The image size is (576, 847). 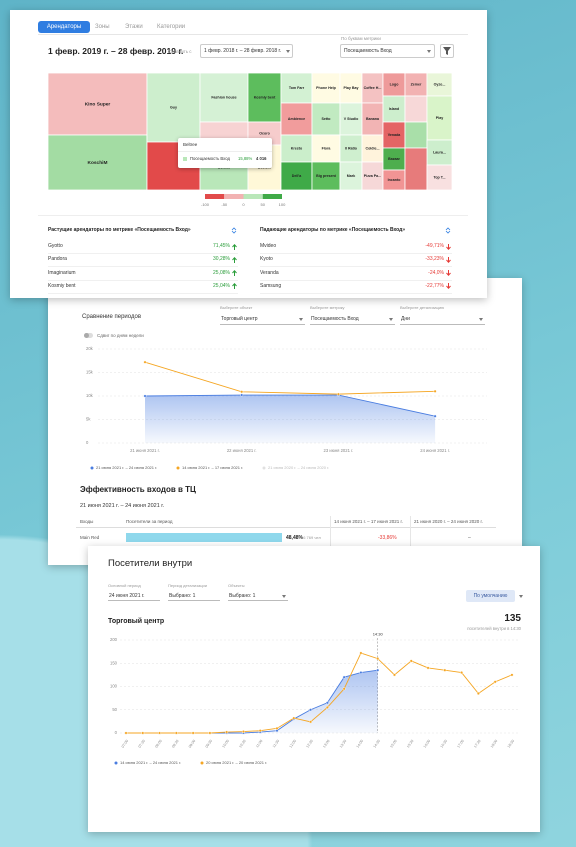 I want to click on y-tick-label: 0, so click(x=87, y=442).